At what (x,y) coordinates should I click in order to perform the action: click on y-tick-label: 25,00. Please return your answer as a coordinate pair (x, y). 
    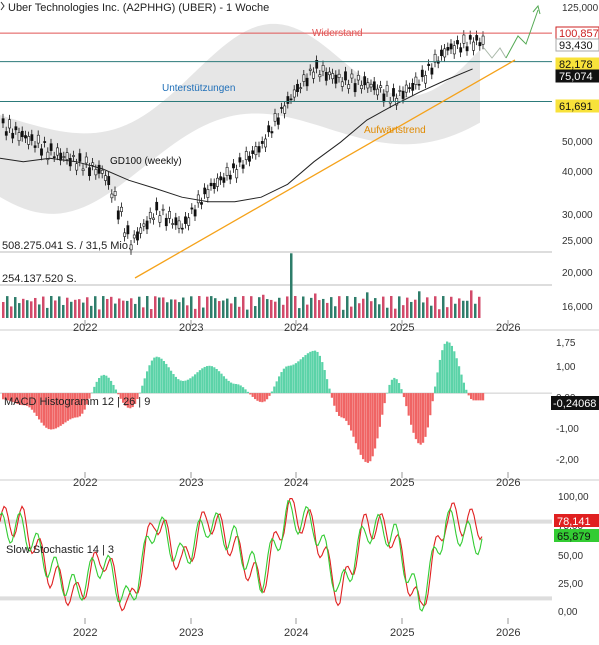
    Looking at the image, I should click on (570, 584).